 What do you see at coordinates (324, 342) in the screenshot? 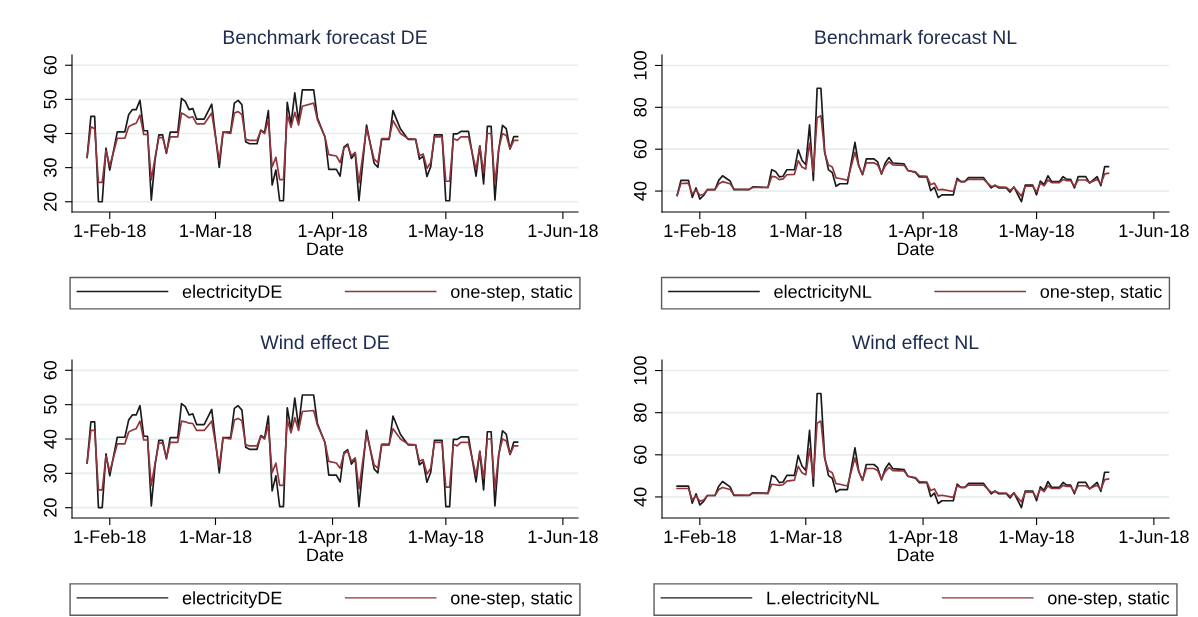
I see `chart-title: Wind effect DE` at bounding box center [324, 342].